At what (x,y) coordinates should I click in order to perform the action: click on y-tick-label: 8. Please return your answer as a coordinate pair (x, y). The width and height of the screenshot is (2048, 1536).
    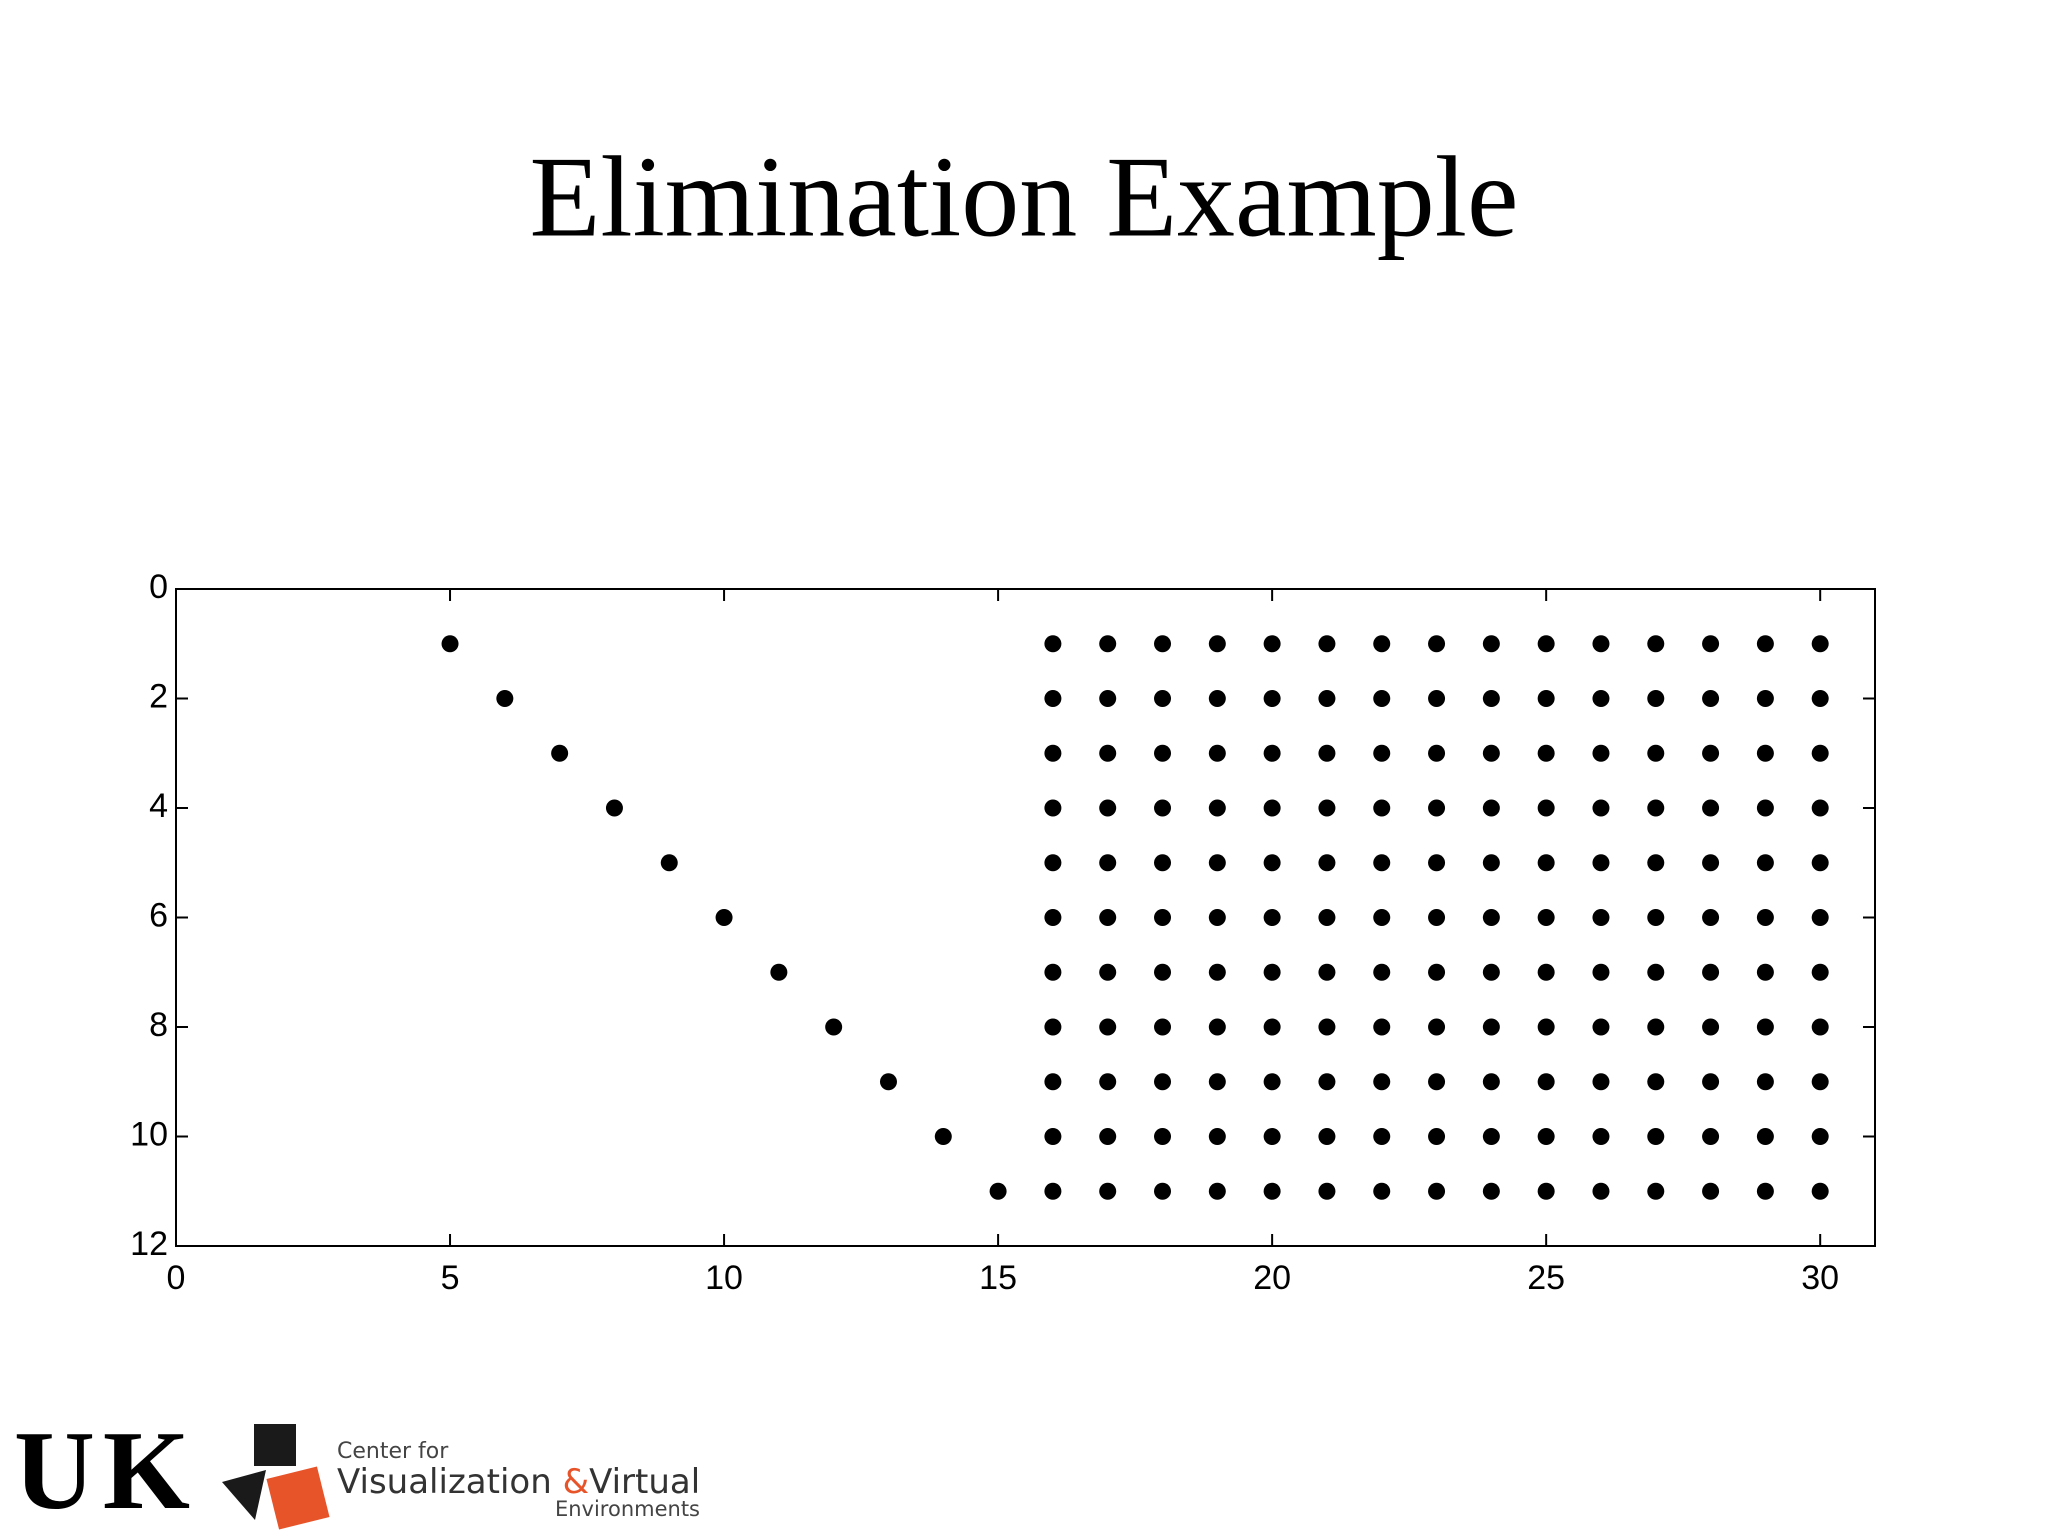
    Looking at the image, I should click on (158, 1025).